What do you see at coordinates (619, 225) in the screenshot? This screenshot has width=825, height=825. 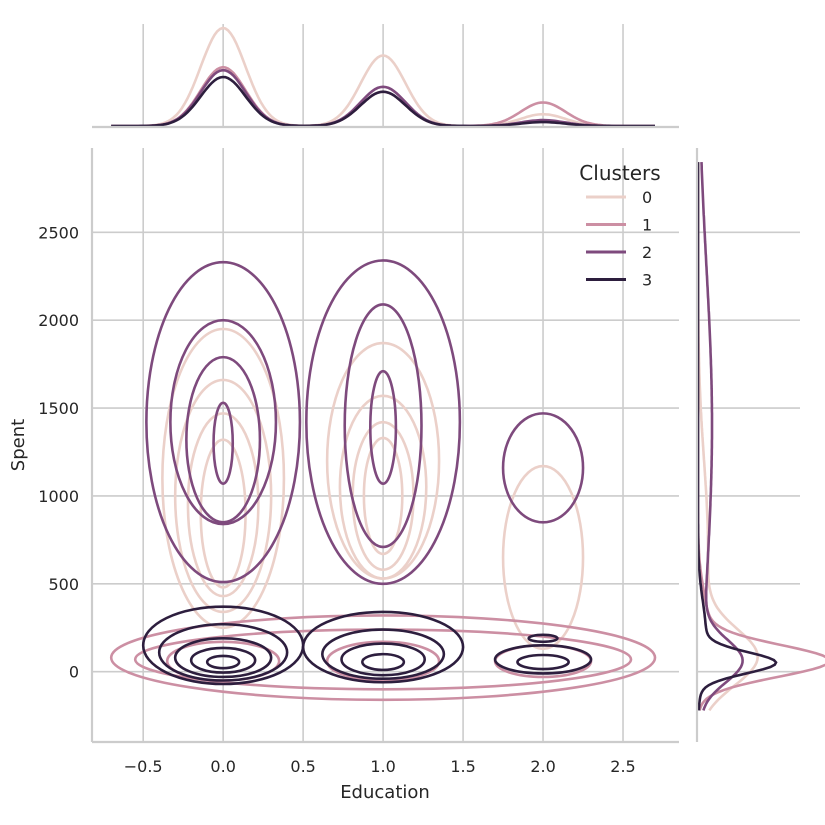 I see `legend: Clusters 0 1 2 3` at bounding box center [619, 225].